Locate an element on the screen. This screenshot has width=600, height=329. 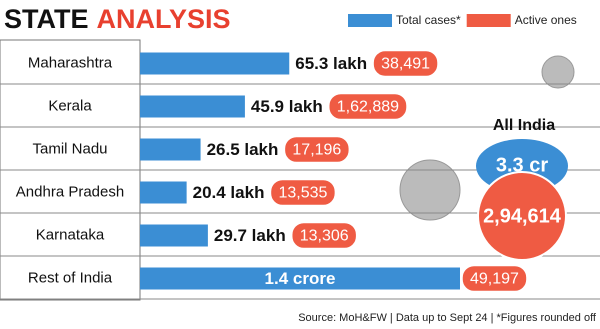
all-india-active-label: 2,94,614 is located at coordinates (522, 216).